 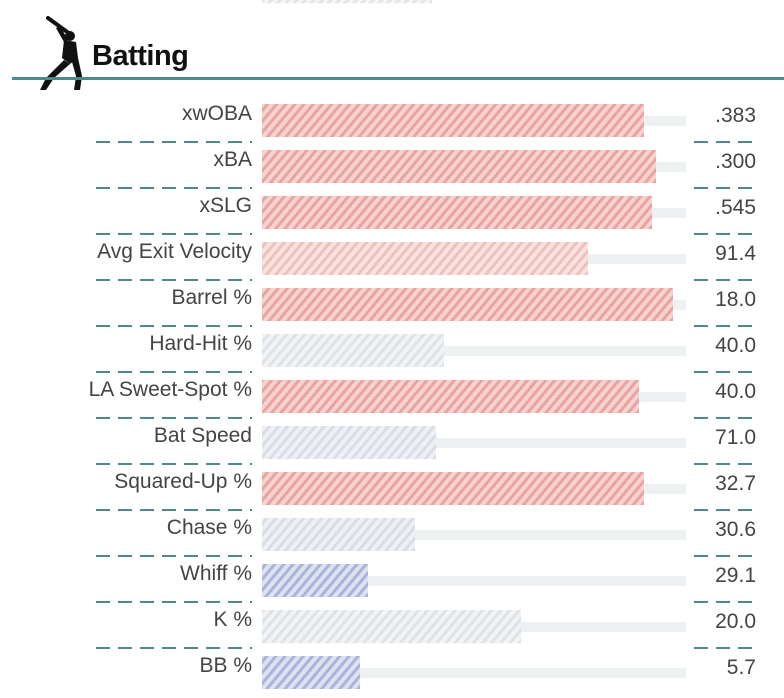 What do you see at coordinates (216, 113) in the screenshot?
I see `metric-label: xwOBA` at bounding box center [216, 113].